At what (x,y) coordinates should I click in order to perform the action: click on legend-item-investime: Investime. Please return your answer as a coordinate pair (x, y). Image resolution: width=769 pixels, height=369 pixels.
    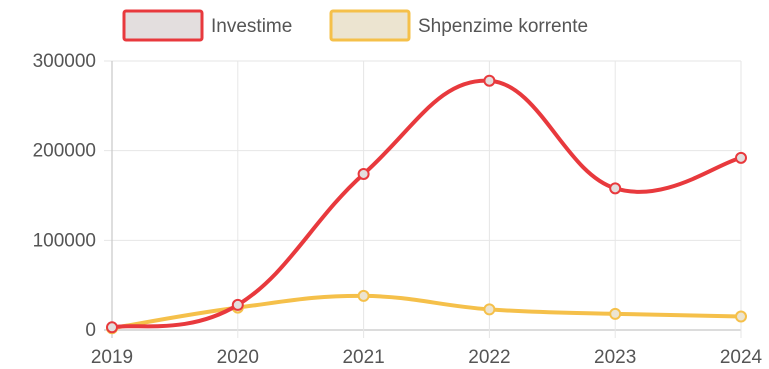
    Looking at the image, I should click on (207, 25).